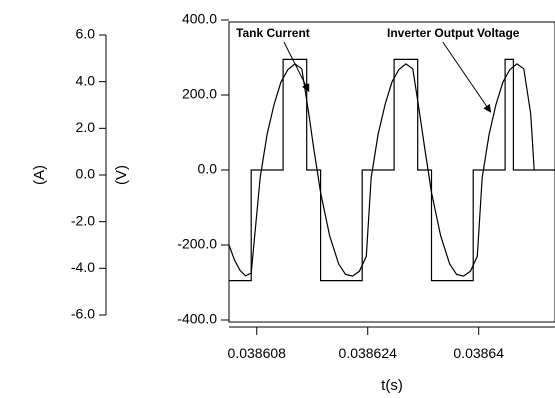 Image resolution: width=555 pixels, height=398 pixels. I want to click on current-tick-label: 0.0, so click(86, 174).